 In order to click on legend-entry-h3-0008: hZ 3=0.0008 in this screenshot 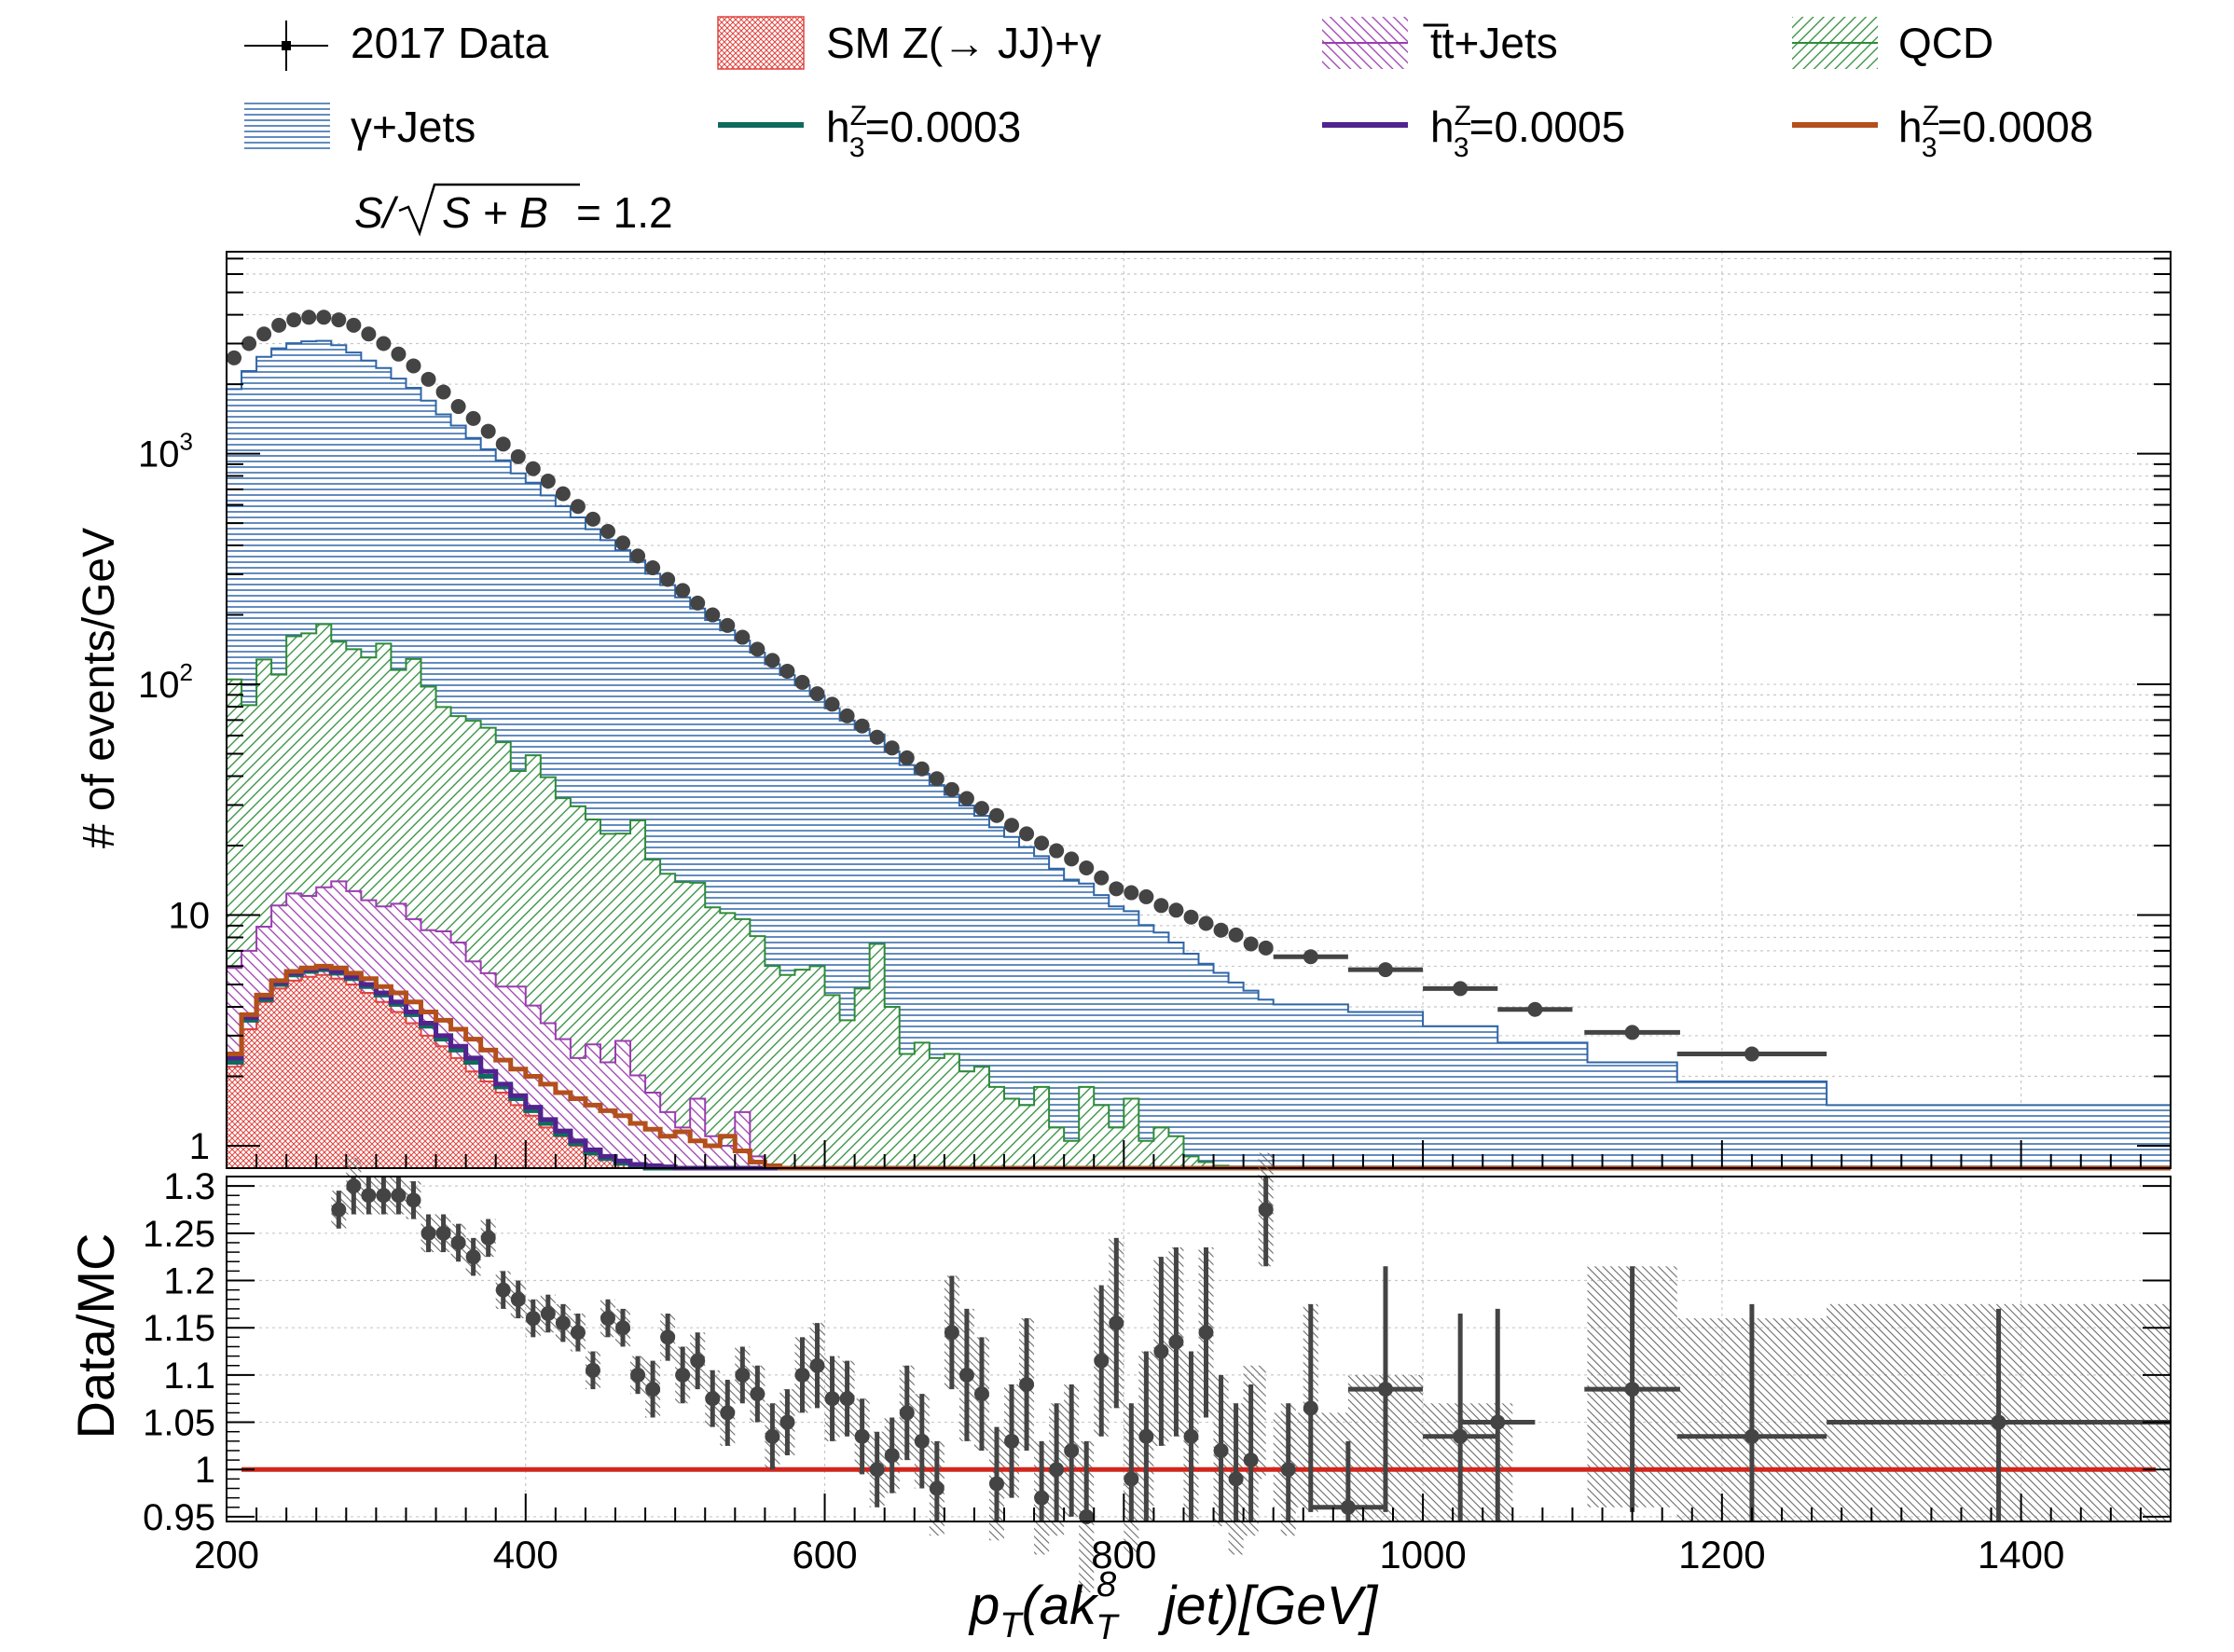, I will do `click(1943, 132)`.